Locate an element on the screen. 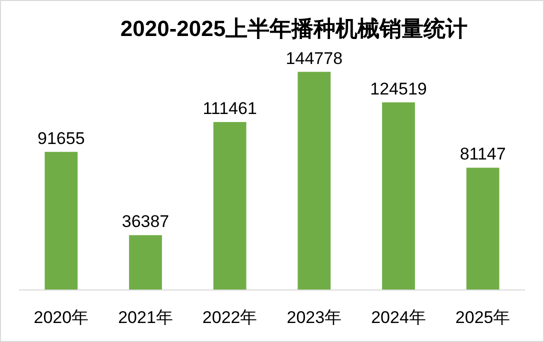  data-label: 124519 is located at coordinates (398, 88).